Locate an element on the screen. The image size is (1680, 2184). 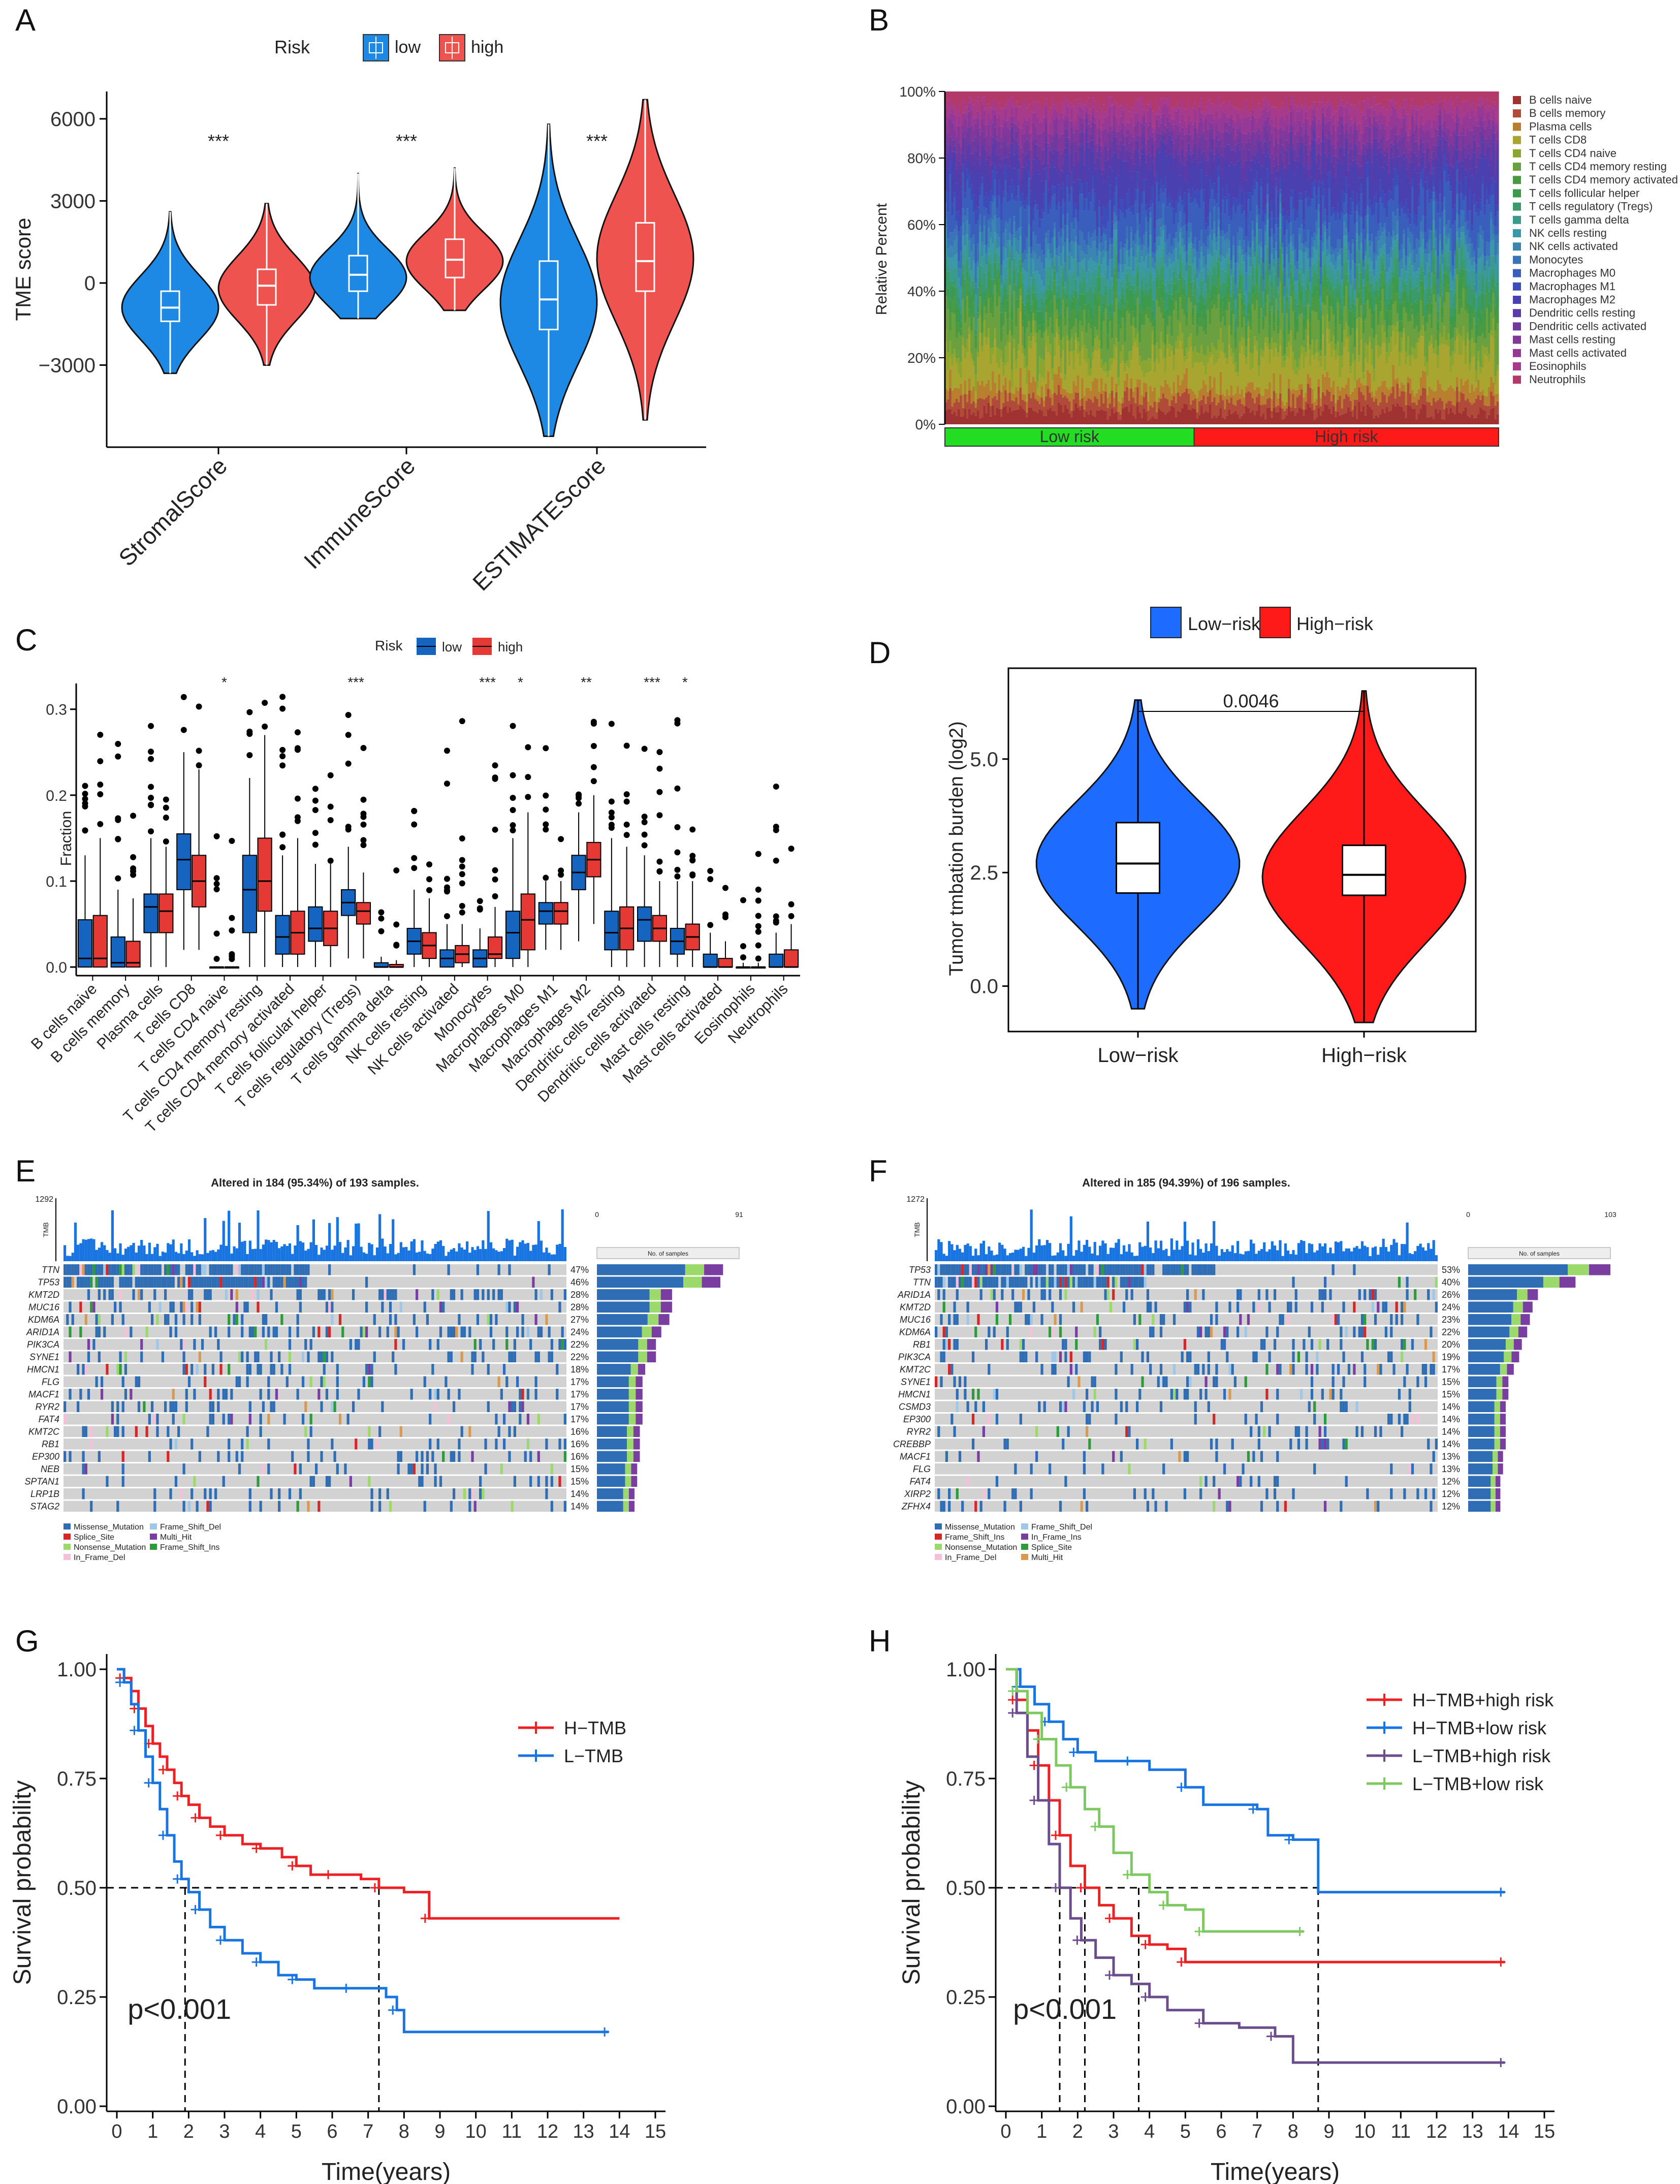
a-sig-ESTIMATEScore: *** is located at coordinates (597, 141).